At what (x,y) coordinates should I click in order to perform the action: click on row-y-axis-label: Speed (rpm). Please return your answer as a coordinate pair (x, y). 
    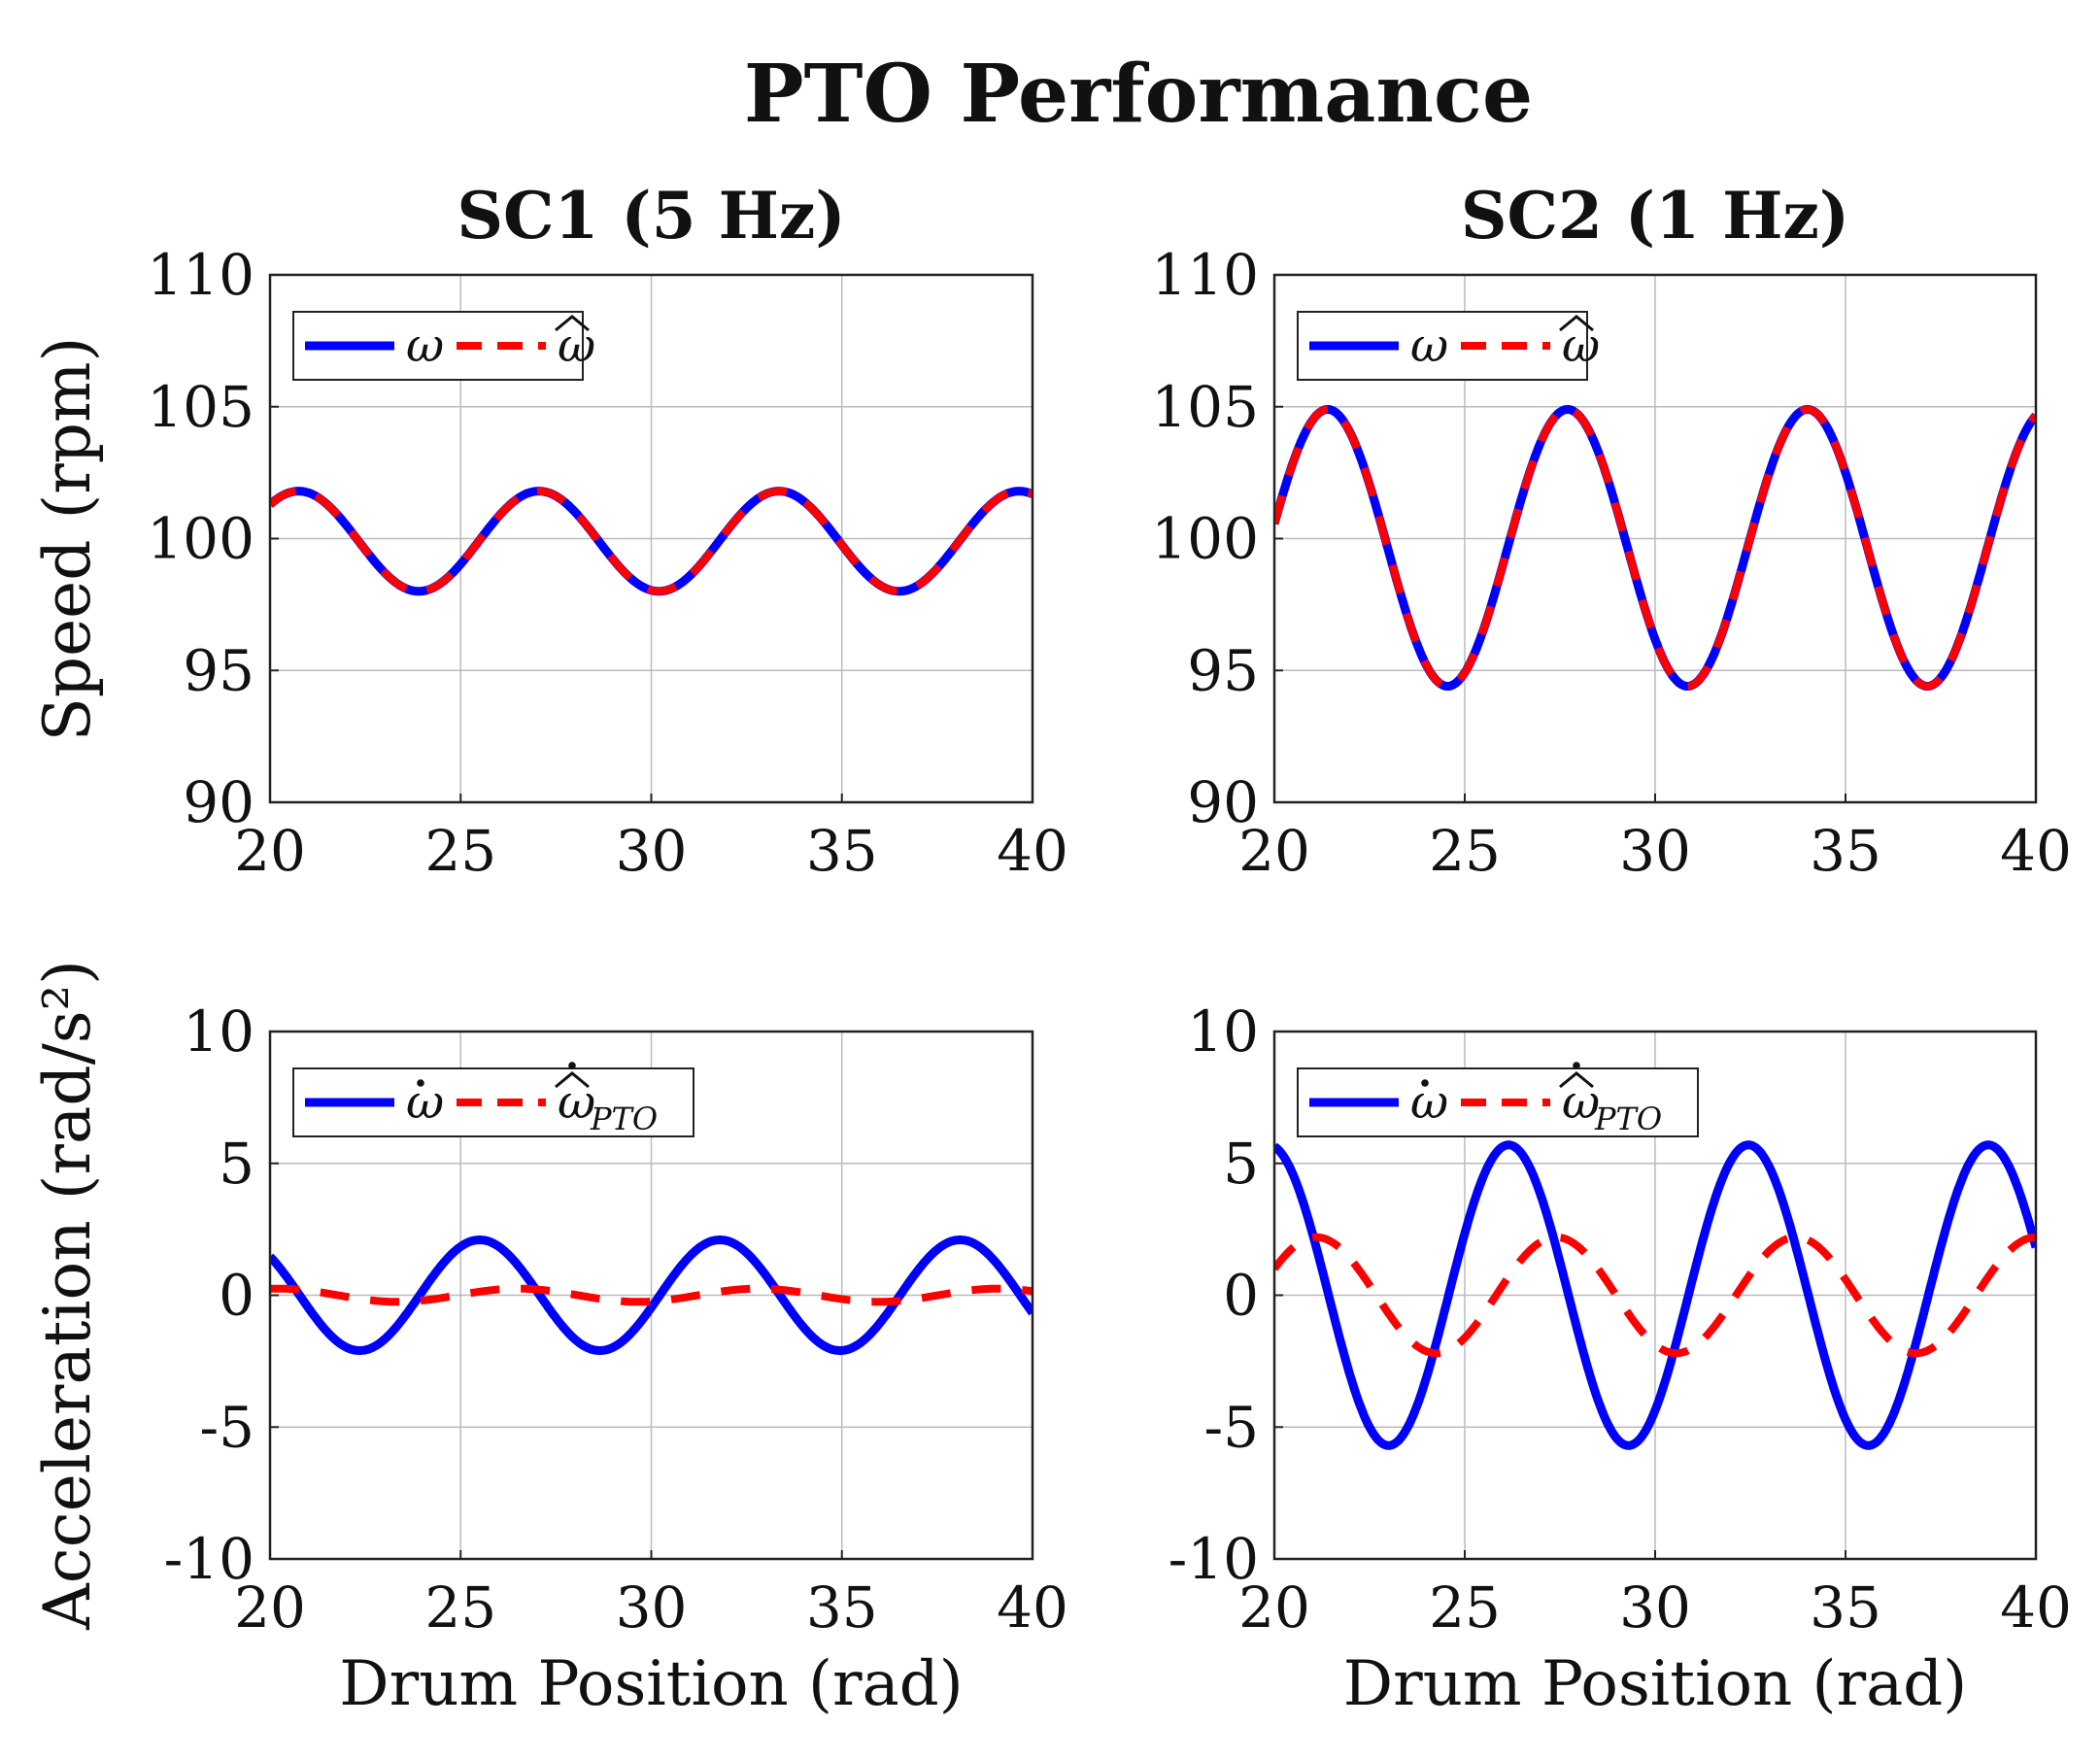
    Looking at the image, I should click on (67, 539).